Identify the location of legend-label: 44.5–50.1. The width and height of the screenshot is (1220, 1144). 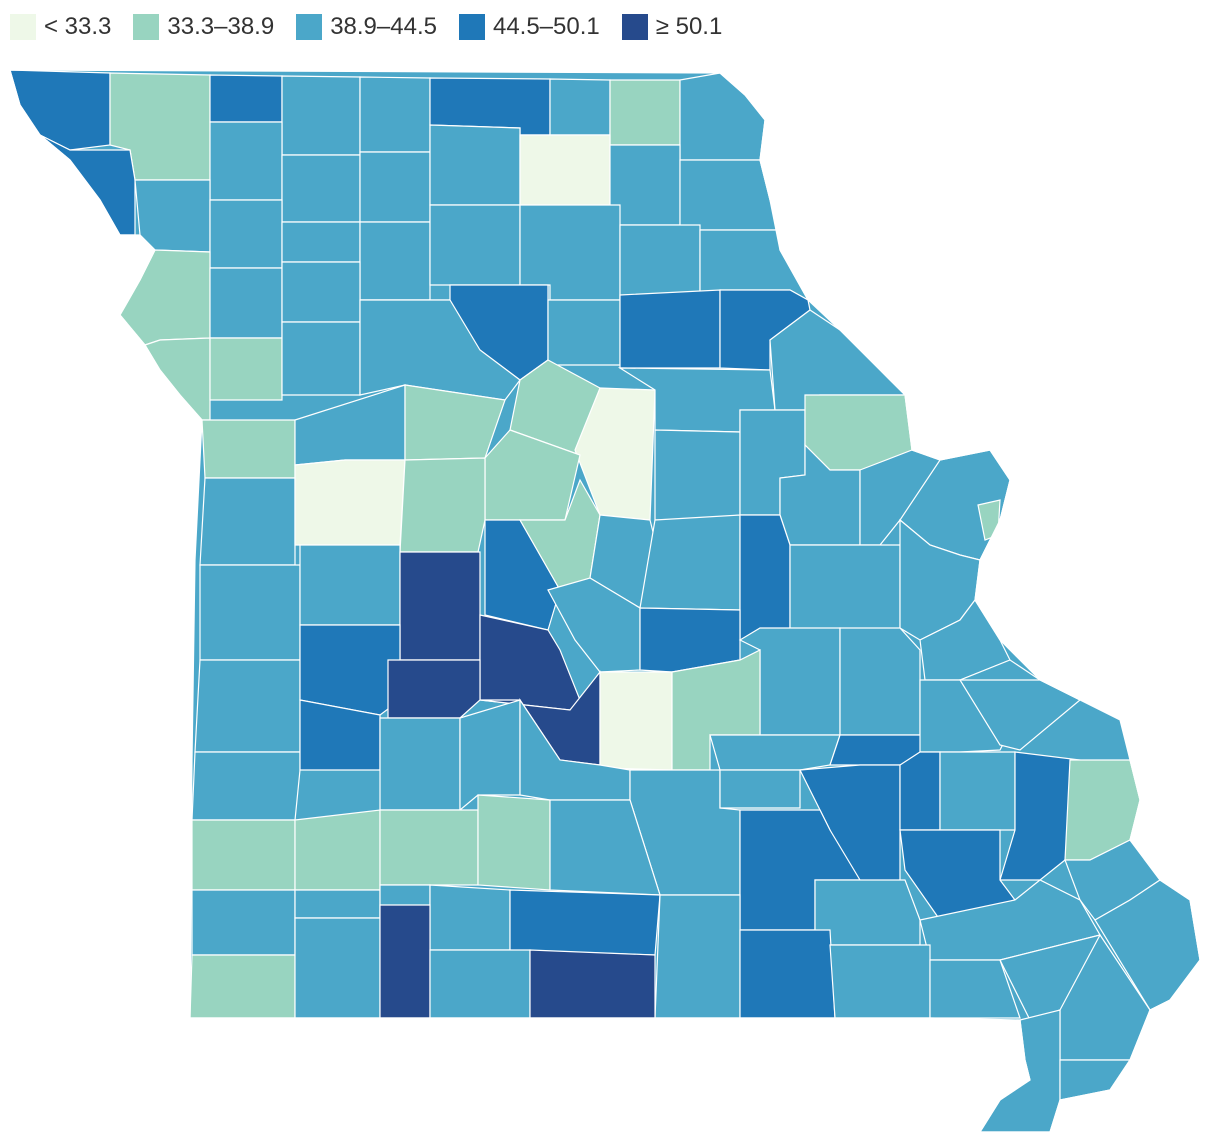
(546, 26).